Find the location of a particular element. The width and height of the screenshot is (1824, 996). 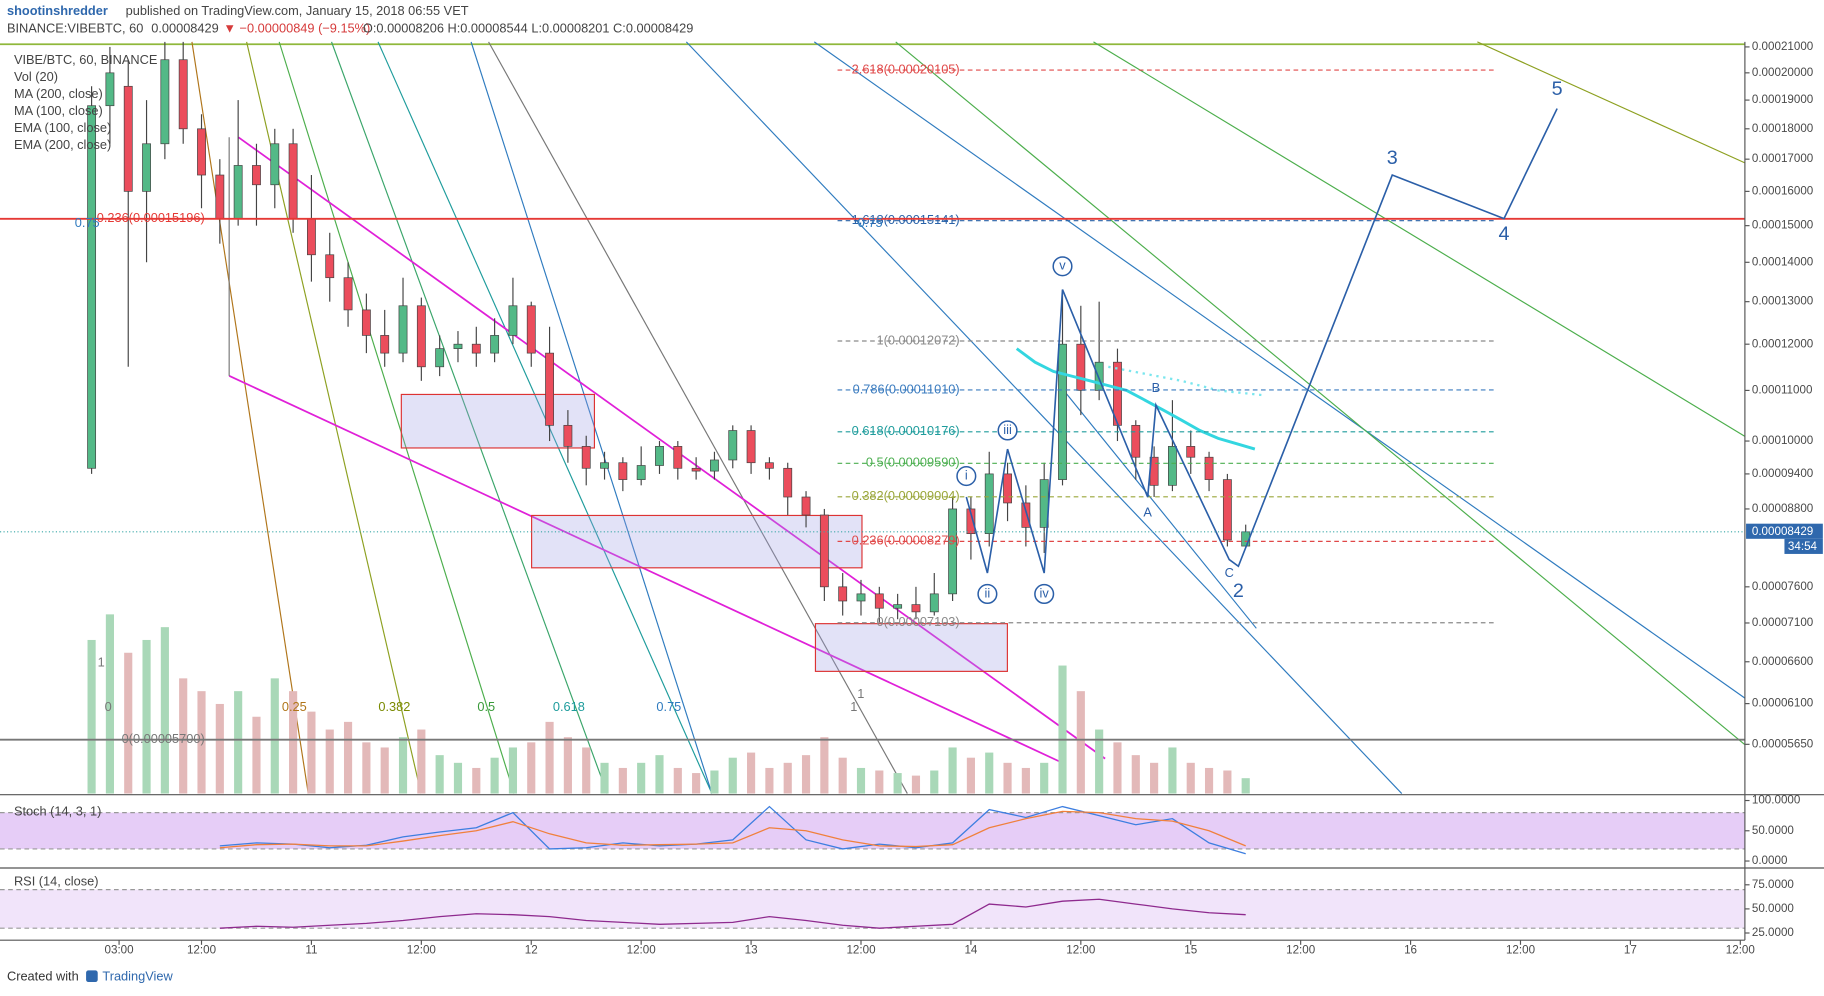

x-tick-label: 16 is located at coordinates (1410, 950).